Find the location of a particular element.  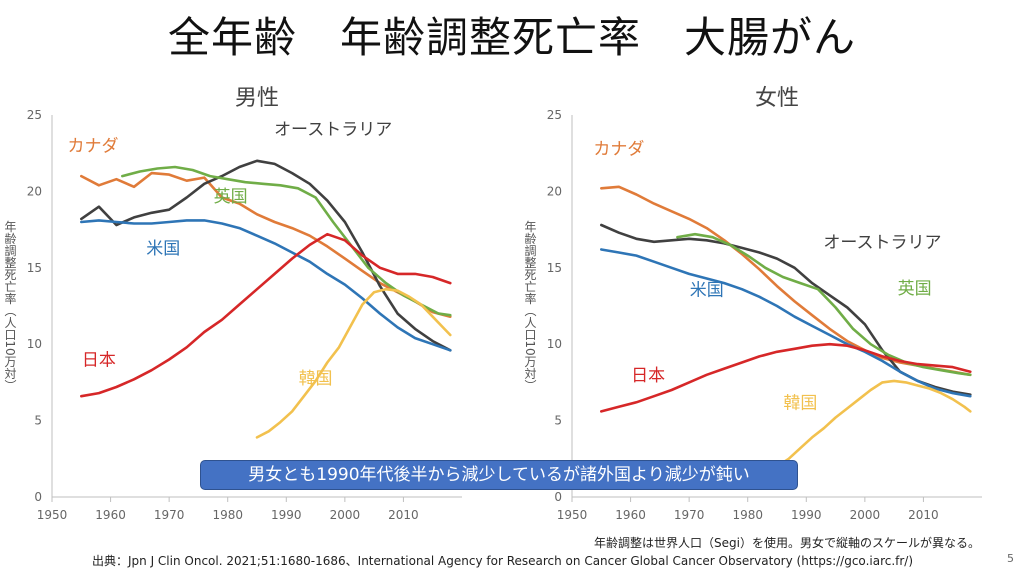

male-y-tick-label: 0 is located at coordinates (38, 497).